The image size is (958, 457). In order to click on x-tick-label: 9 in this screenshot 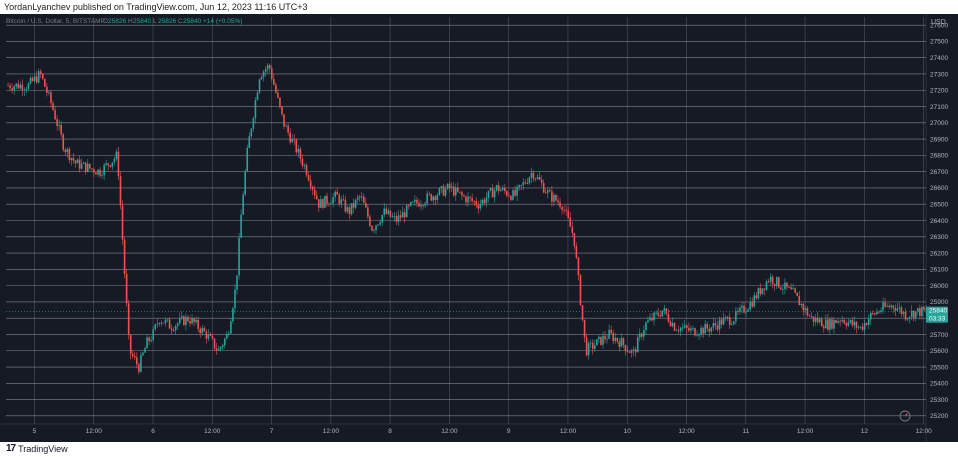, I will do `click(509, 431)`.